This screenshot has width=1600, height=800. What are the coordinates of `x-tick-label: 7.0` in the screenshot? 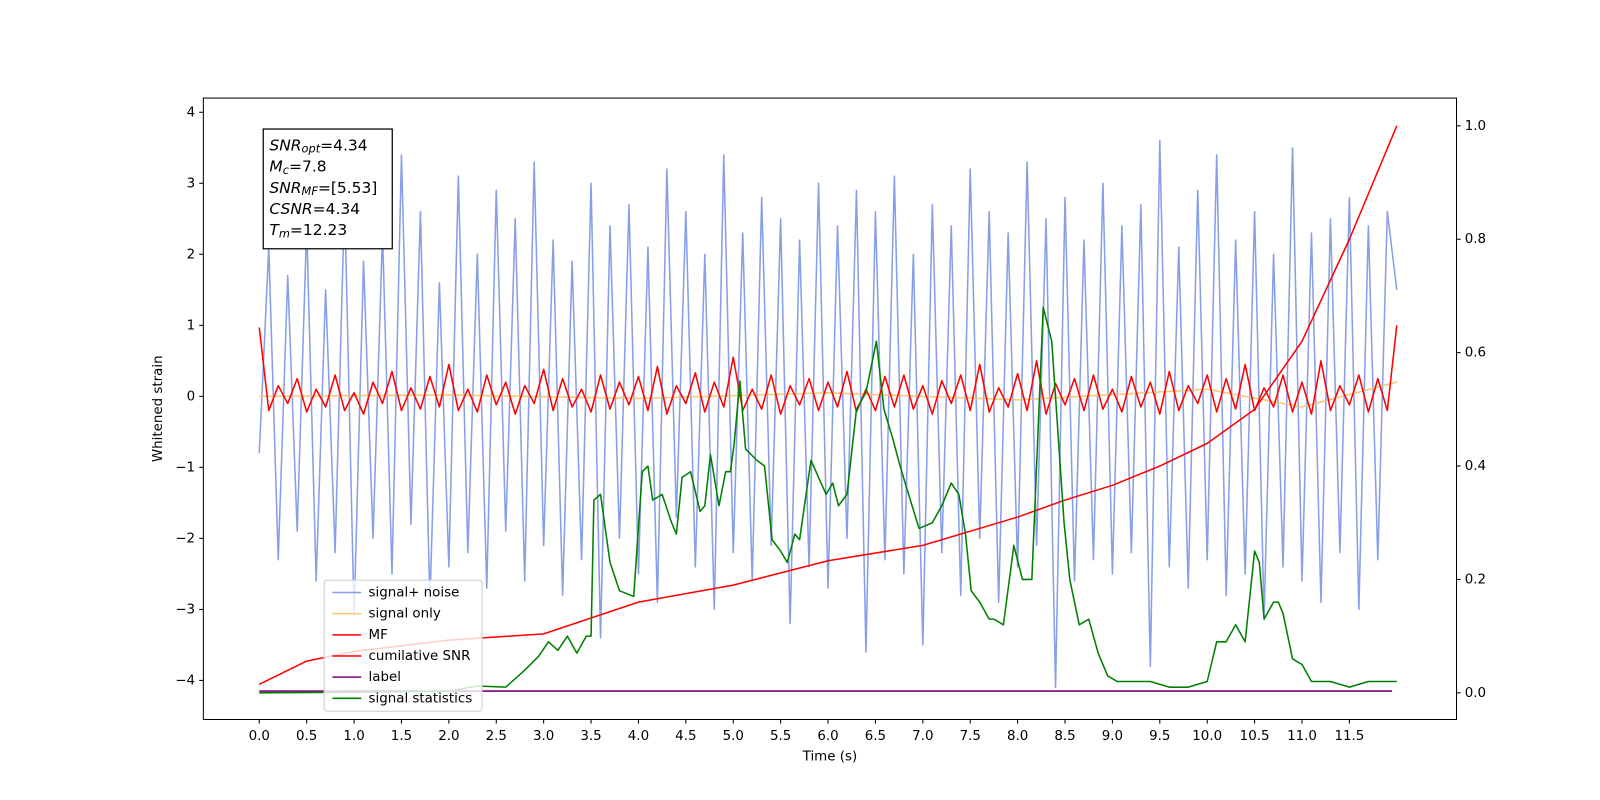 It's located at (922, 736).